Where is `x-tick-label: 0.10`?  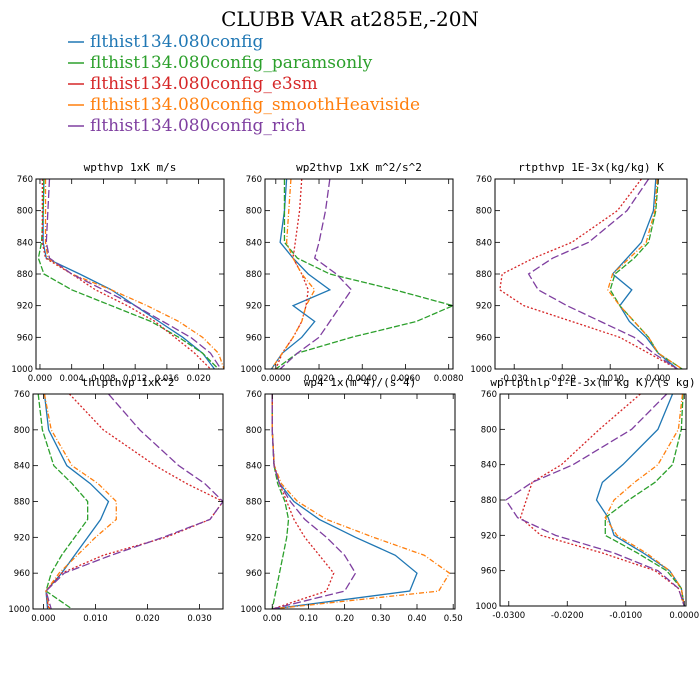
x-tick-label: 0.10 is located at coordinates (308, 619).